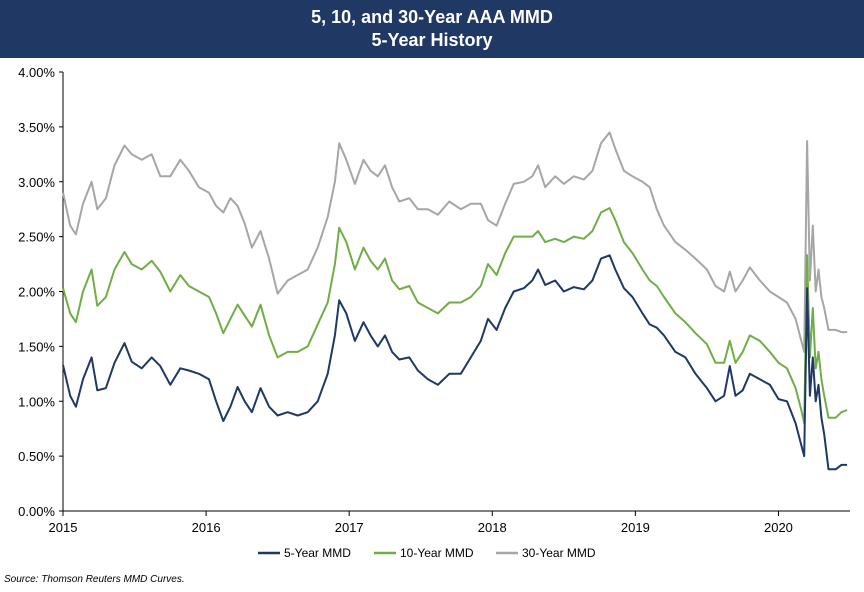 This screenshot has height=592, width=864. I want to click on legend-label: 5-Year MMD, so click(317, 553).